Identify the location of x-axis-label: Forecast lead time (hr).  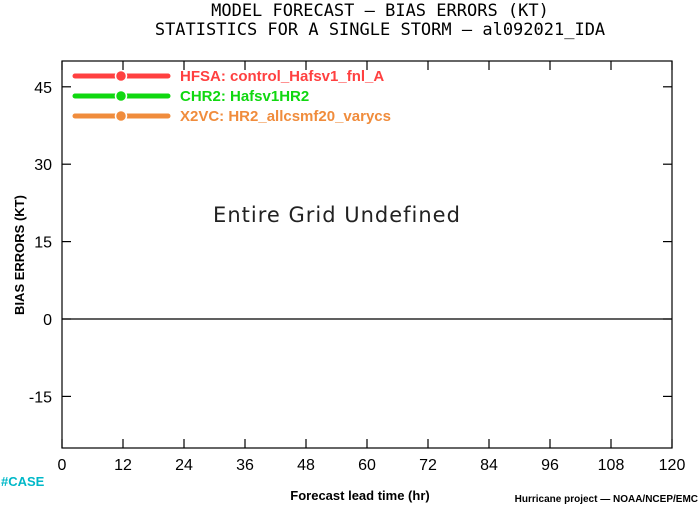
(359, 495).